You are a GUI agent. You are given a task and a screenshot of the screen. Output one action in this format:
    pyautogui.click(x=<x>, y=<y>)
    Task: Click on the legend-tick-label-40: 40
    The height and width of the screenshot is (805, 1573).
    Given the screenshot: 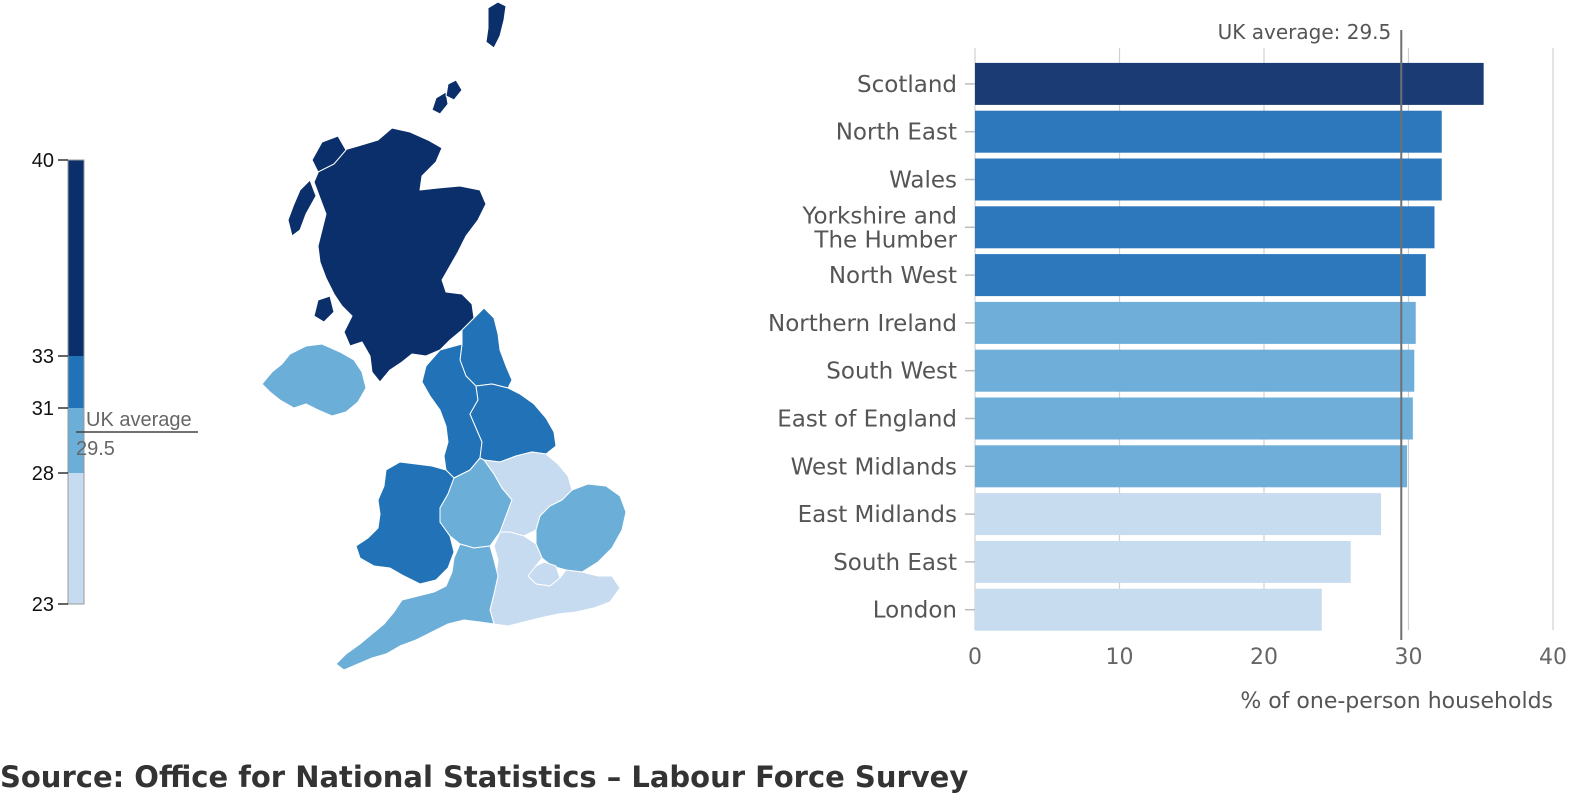 What is the action you would take?
    pyautogui.click(x=43, y=161)
    